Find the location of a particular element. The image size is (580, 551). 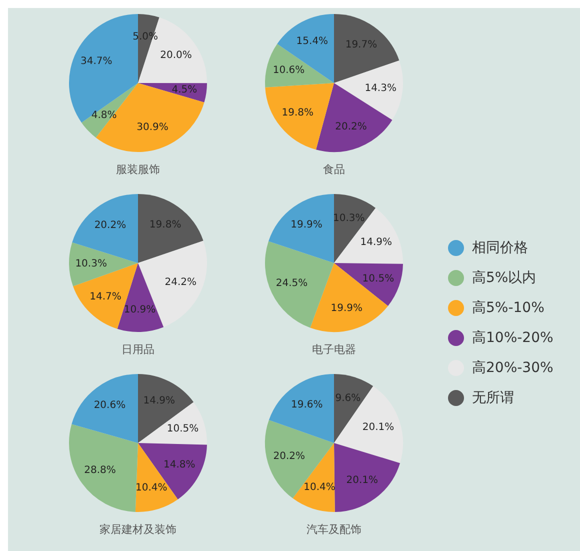

data-label: 4.5% is located at coordinates (185, 90).